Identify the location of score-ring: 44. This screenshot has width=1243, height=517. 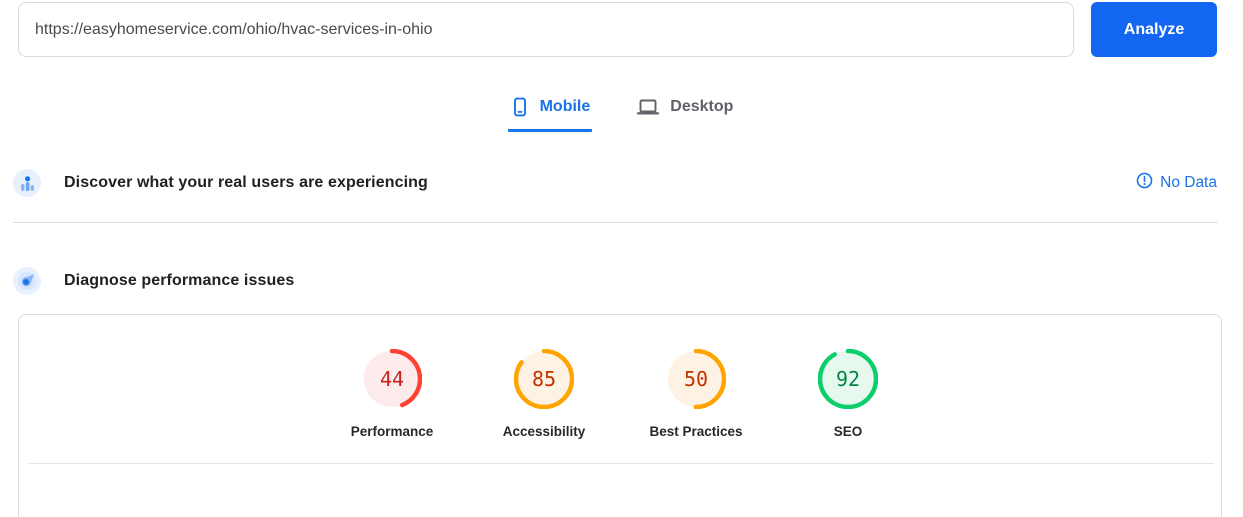
(392, 379).